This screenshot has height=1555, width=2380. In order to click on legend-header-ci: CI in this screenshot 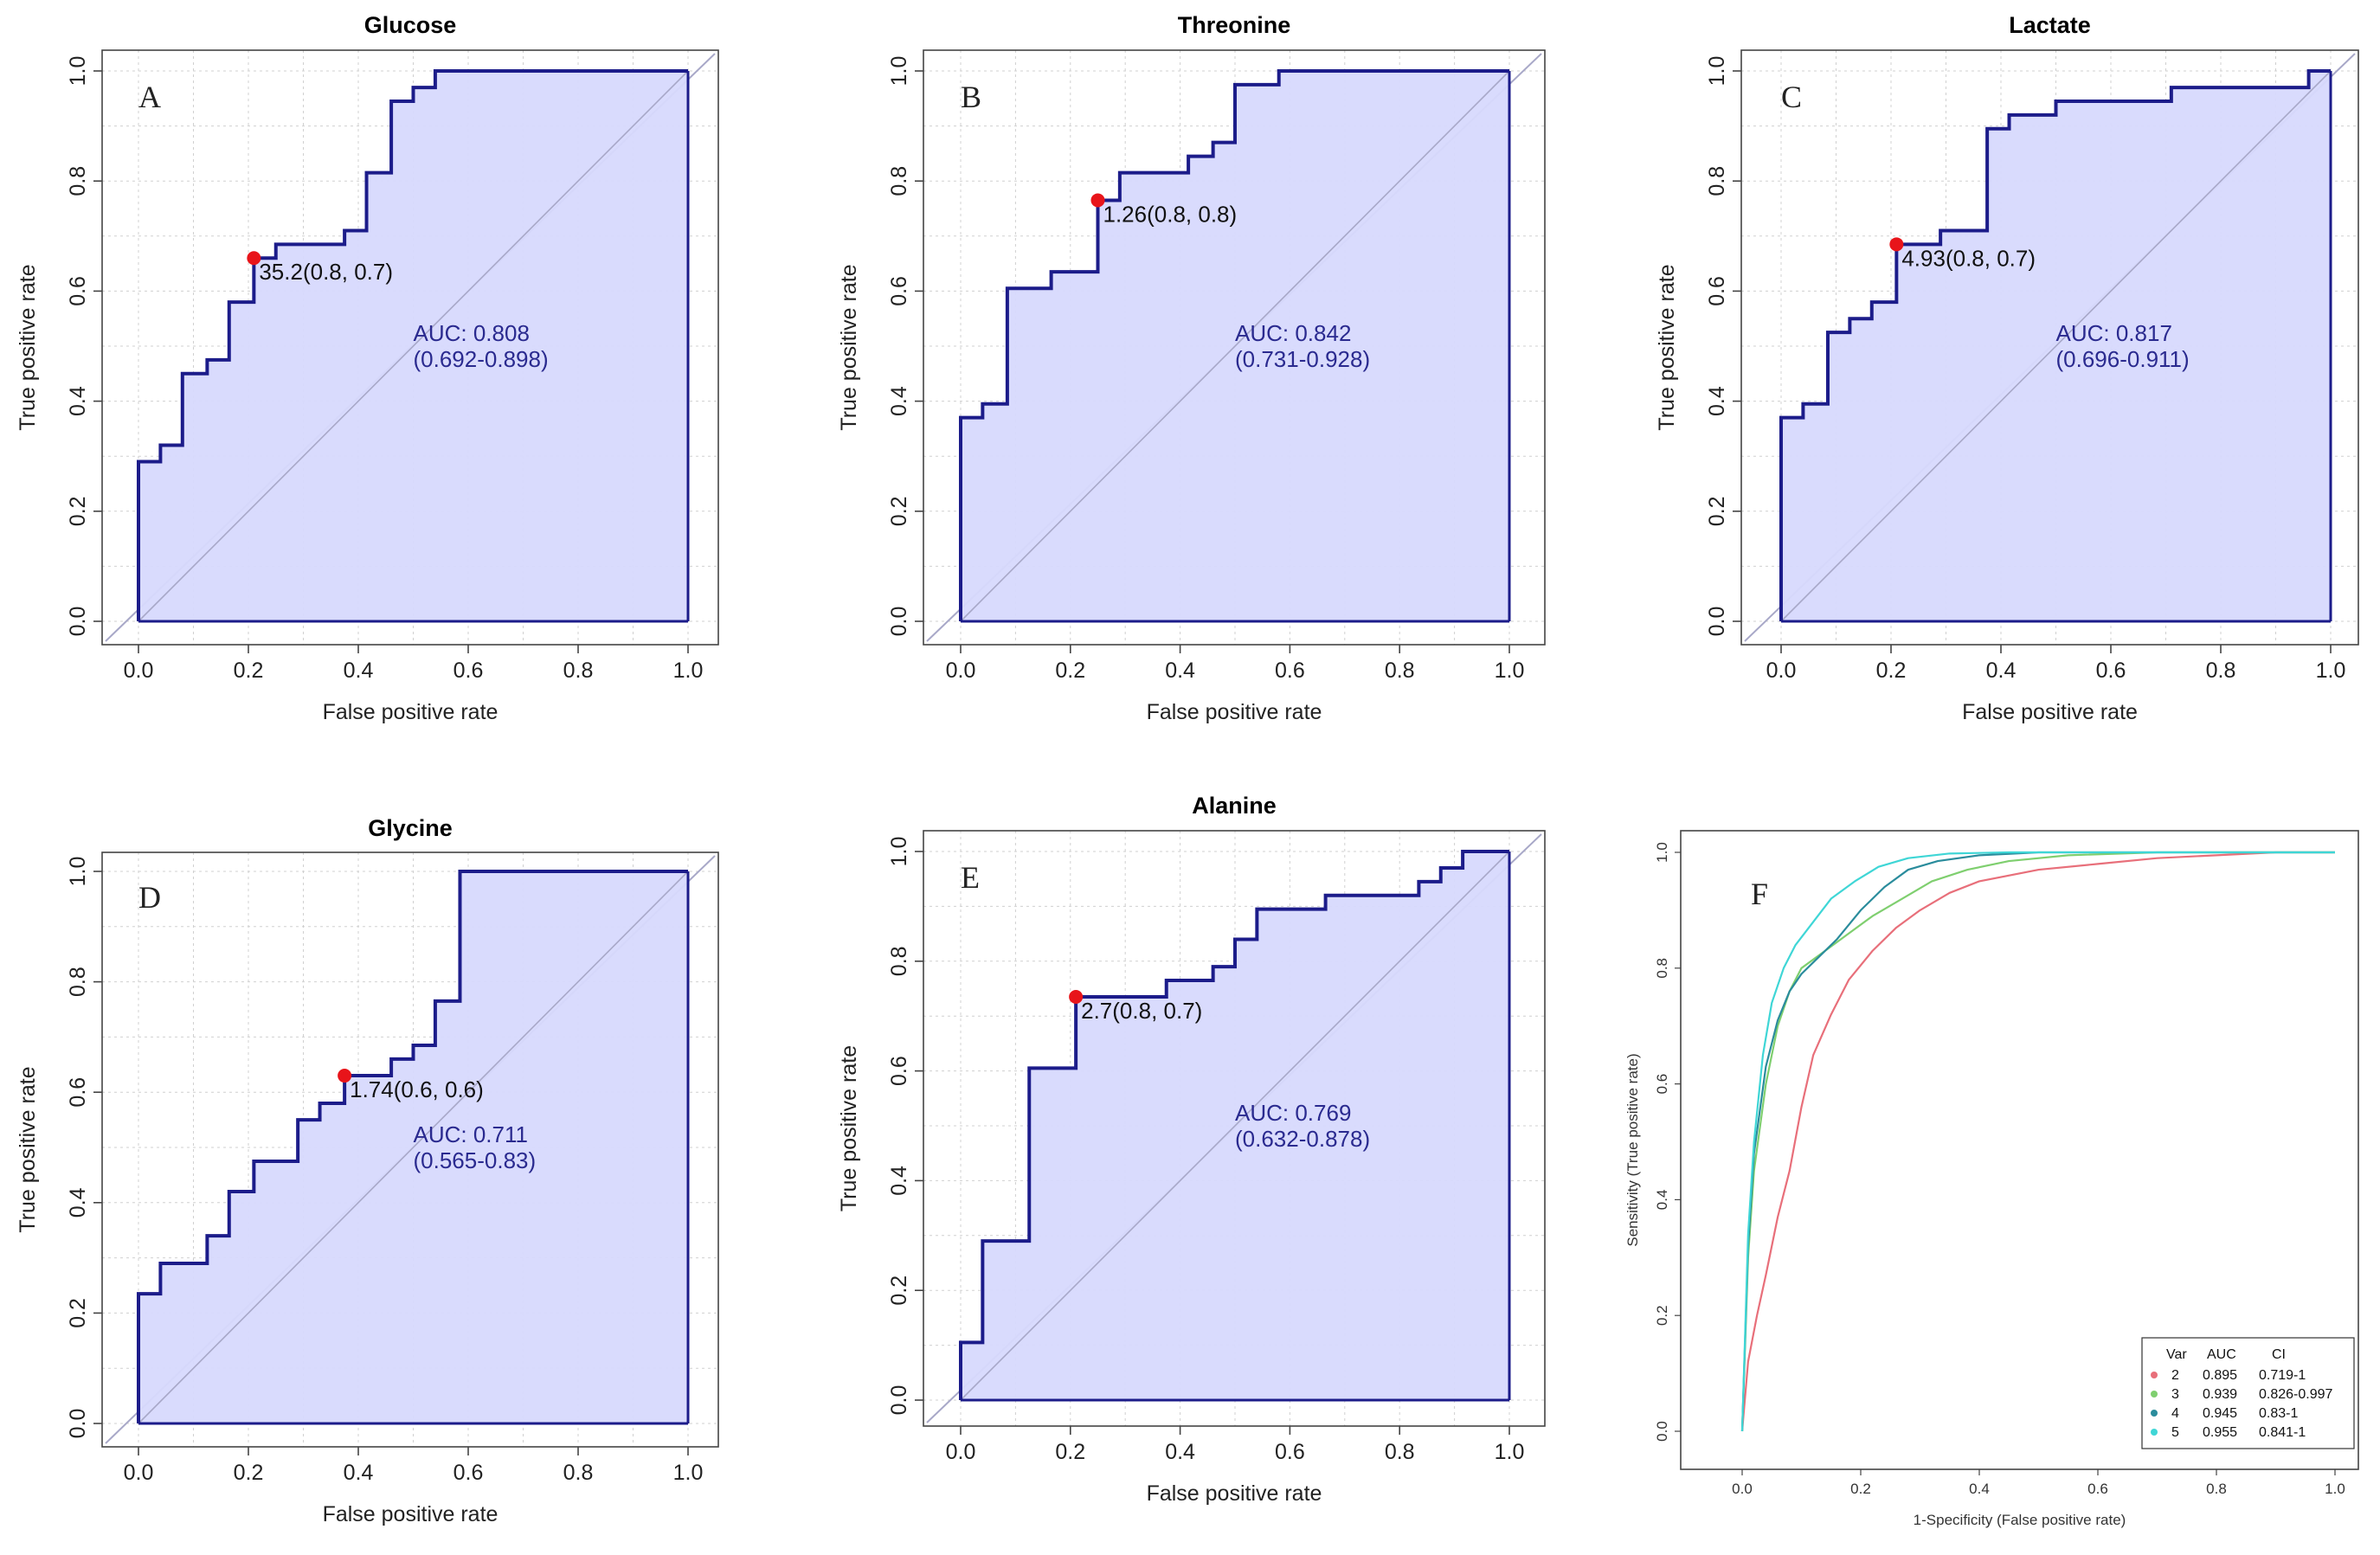, I will do `click(2279, 1354)`.